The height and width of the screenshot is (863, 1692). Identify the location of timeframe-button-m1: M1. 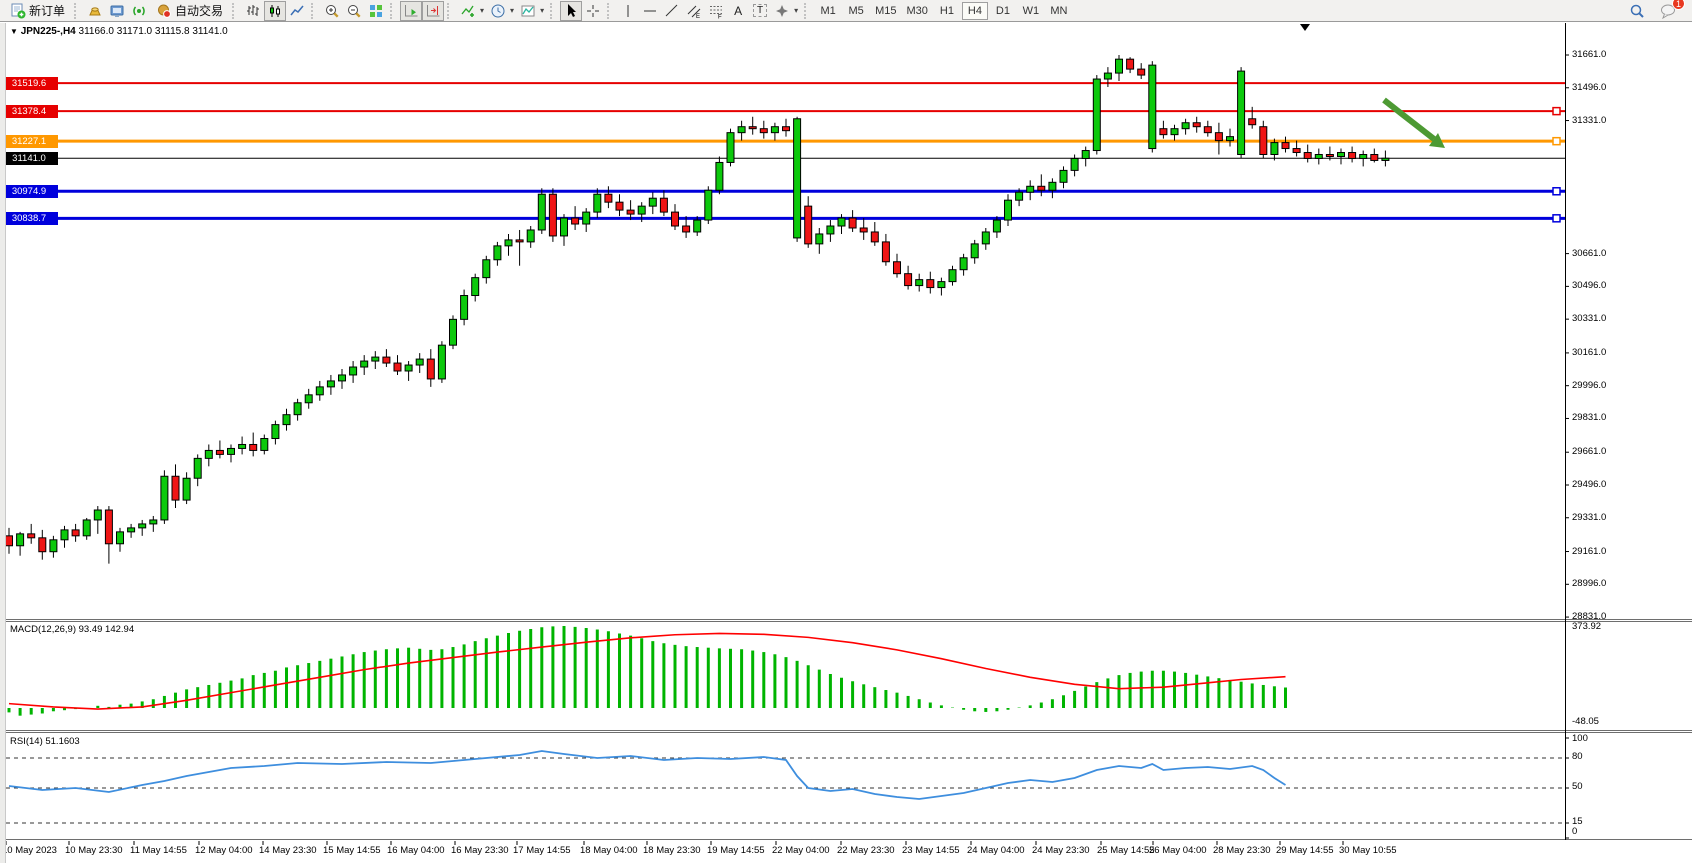
(828, 11).